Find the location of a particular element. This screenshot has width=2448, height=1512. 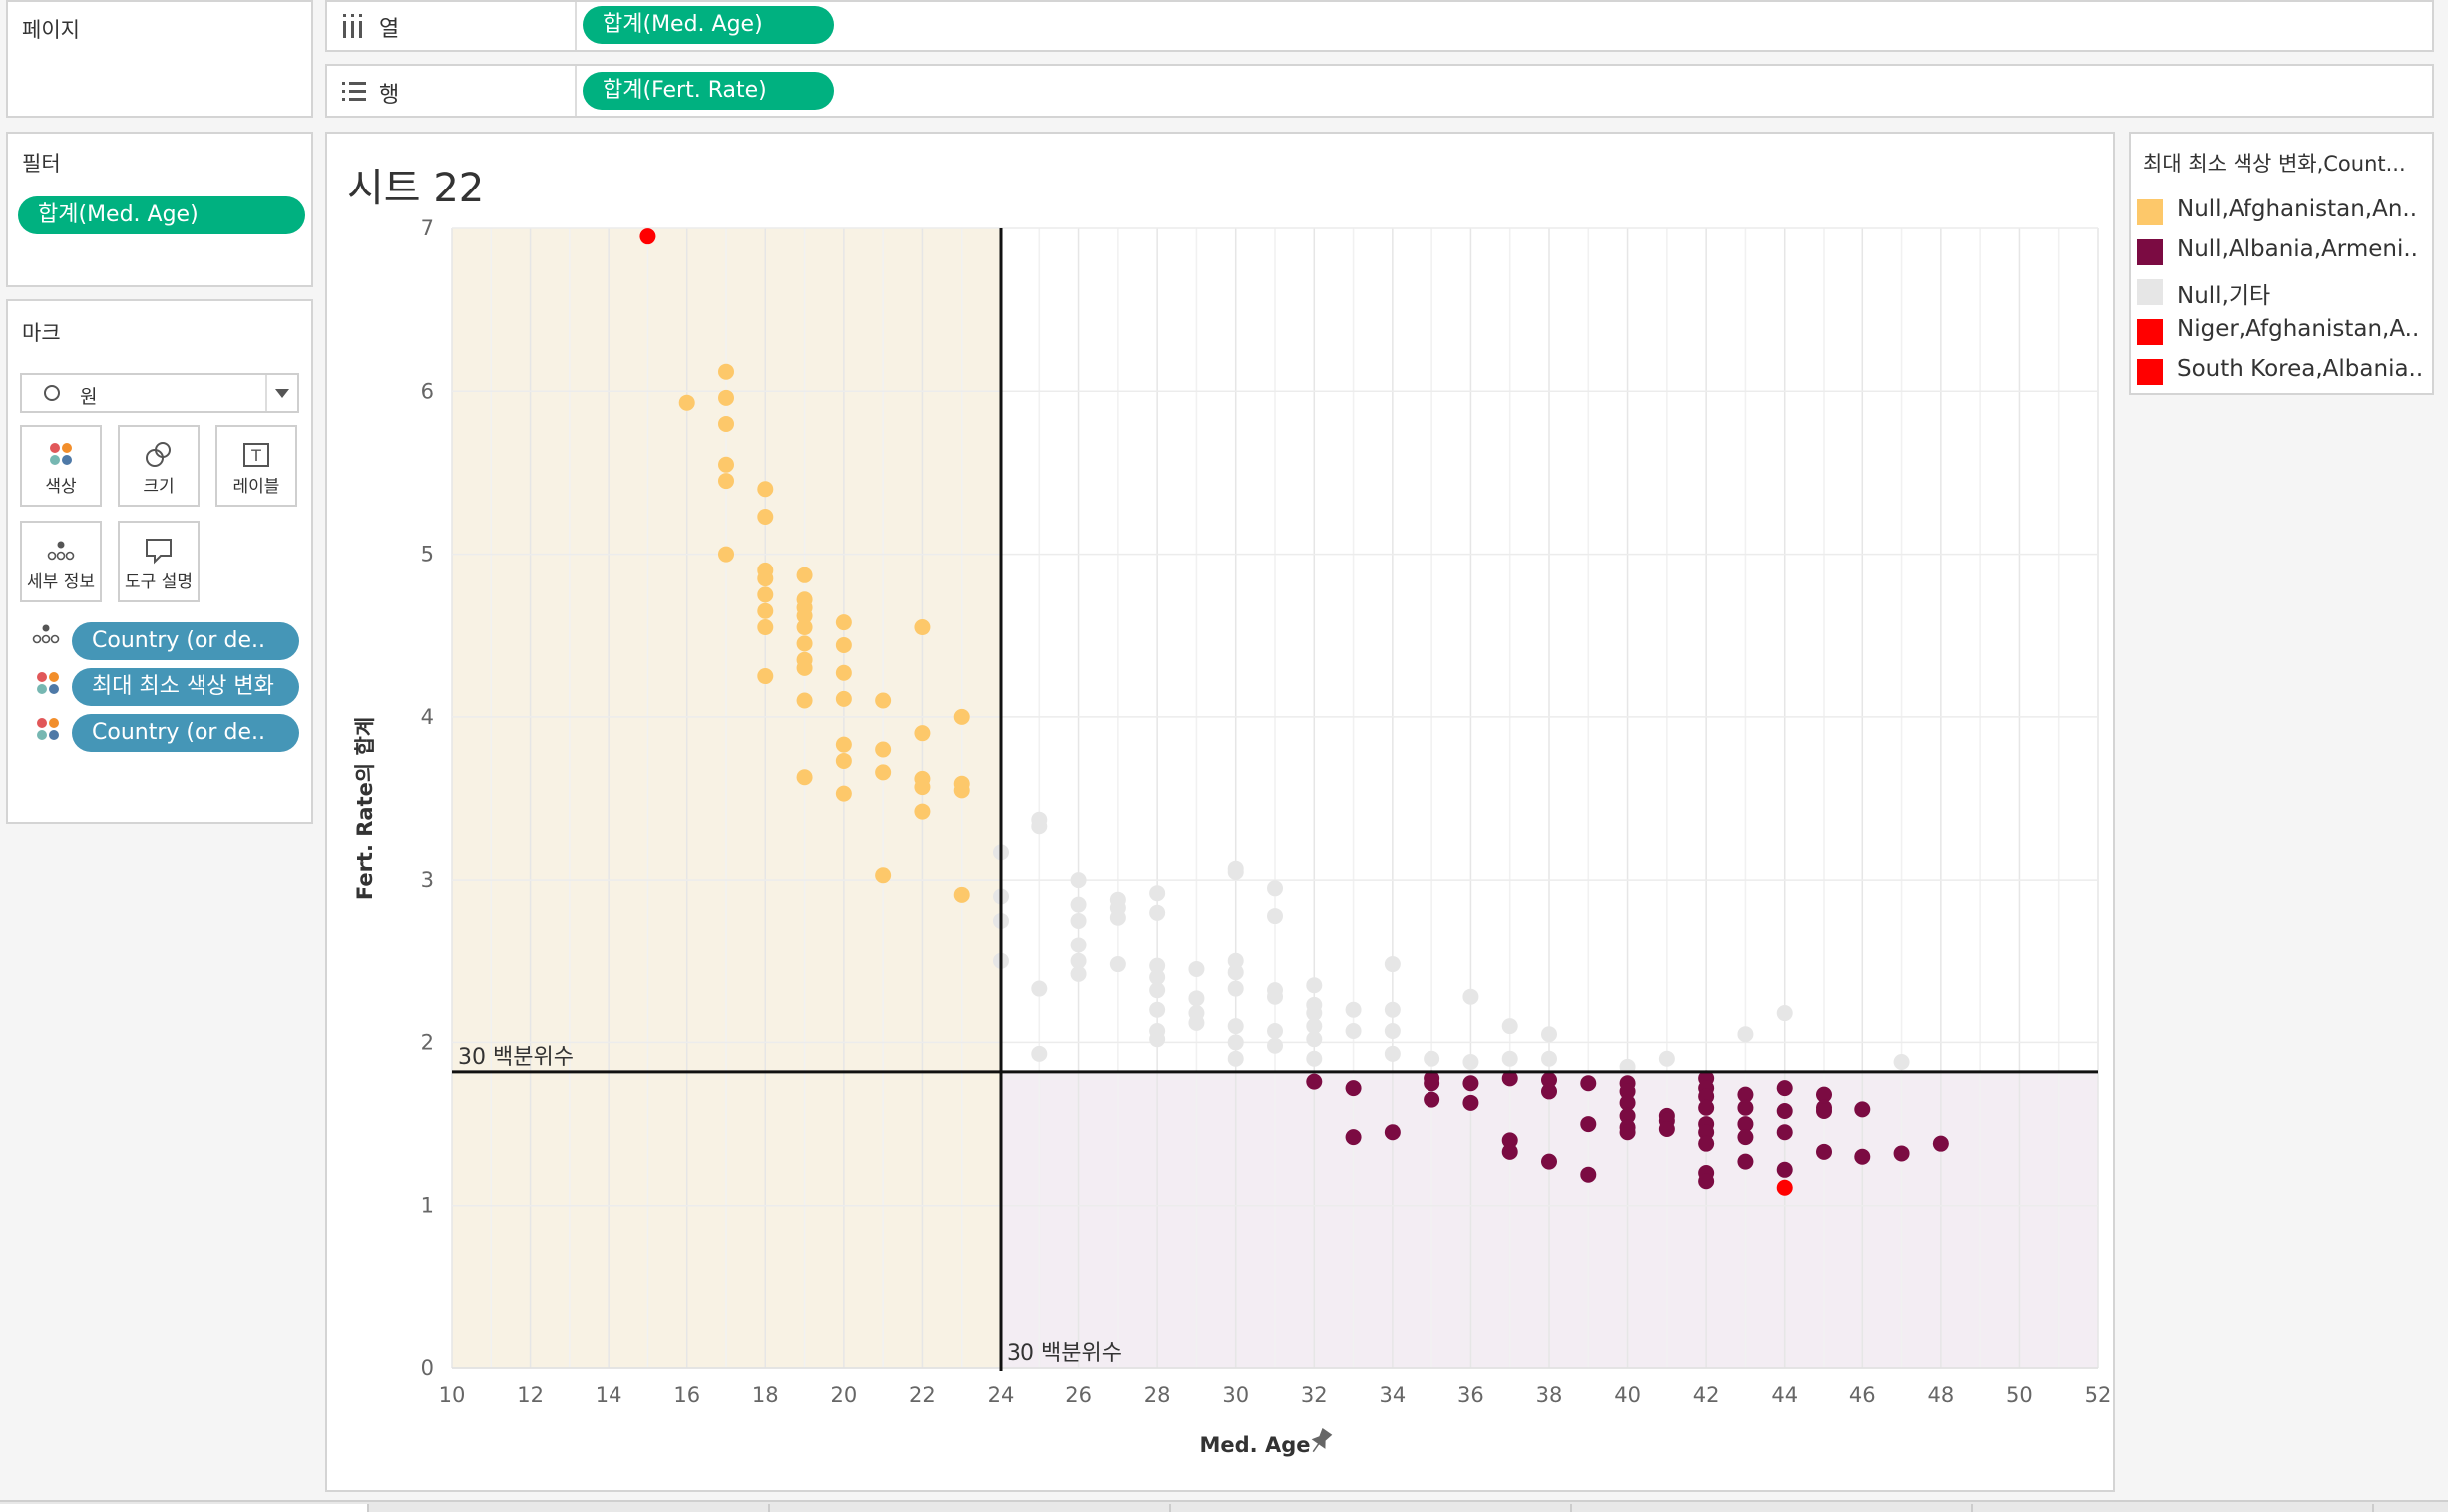

legend-item-label: Niger,Afghanistan,A.. is located at coordinates (2298, 329).